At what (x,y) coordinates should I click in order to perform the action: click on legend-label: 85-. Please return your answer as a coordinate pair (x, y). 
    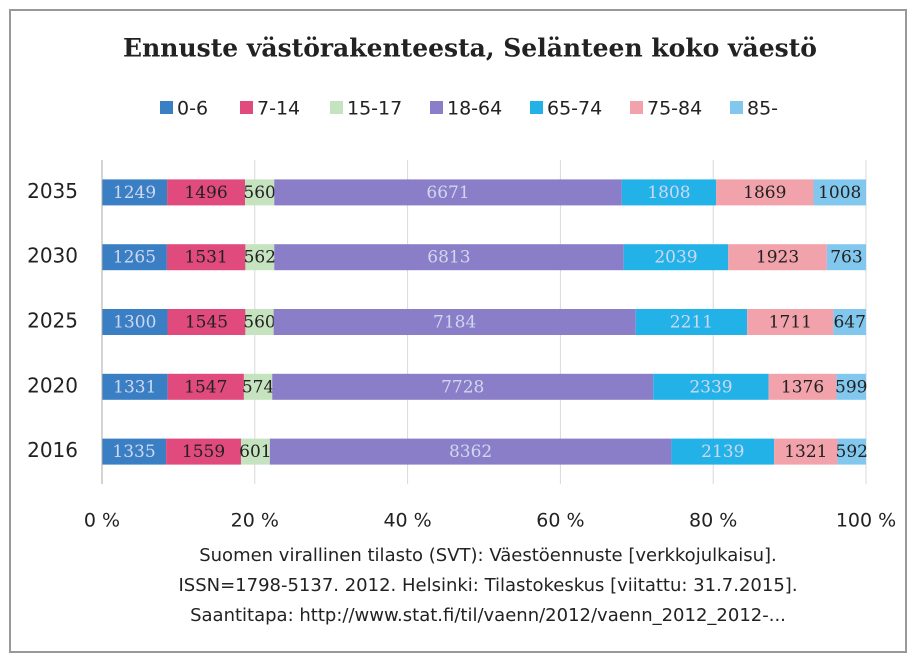
    Looking at the image, I should click on (762, 109).